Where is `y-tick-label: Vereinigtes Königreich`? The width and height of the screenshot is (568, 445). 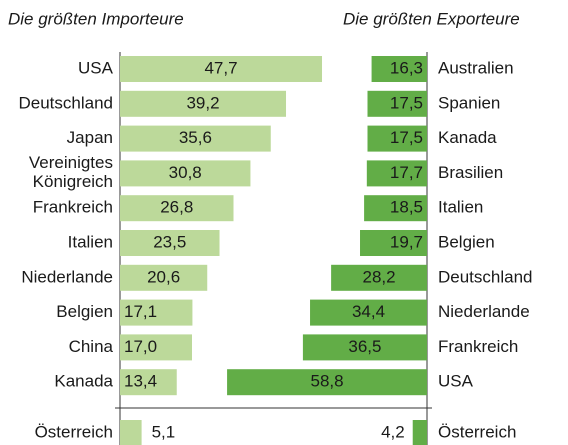
y-tick-label: Vereinigtes Königreich is located at coordinates (71, 173).